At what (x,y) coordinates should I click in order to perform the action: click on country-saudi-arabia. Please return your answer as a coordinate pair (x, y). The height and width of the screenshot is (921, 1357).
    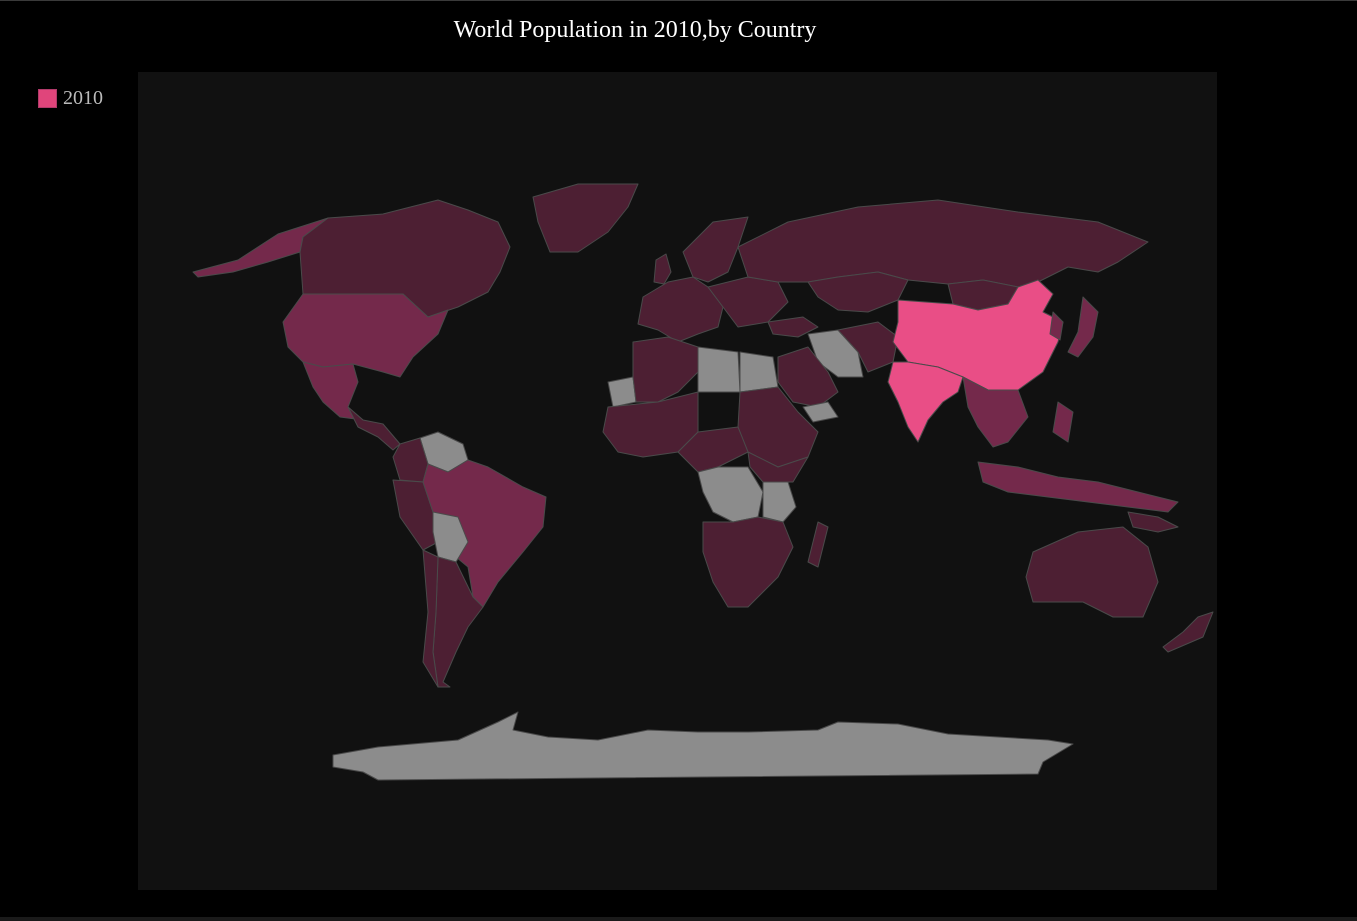
    Looking at the image, I should click on (808, 377).